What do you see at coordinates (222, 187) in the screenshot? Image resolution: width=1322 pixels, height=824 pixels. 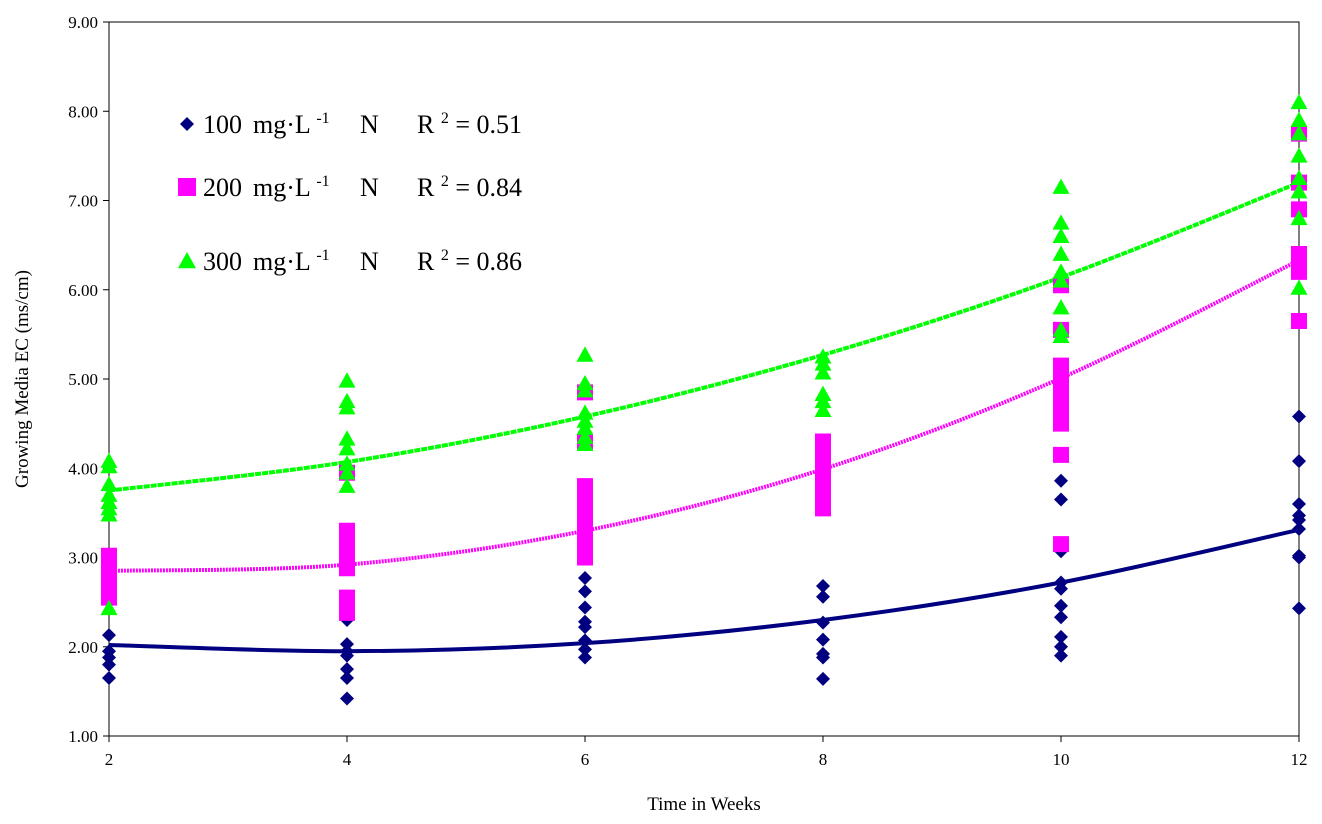 I see `legend-rate: 200` at bounding box center [222, 187].